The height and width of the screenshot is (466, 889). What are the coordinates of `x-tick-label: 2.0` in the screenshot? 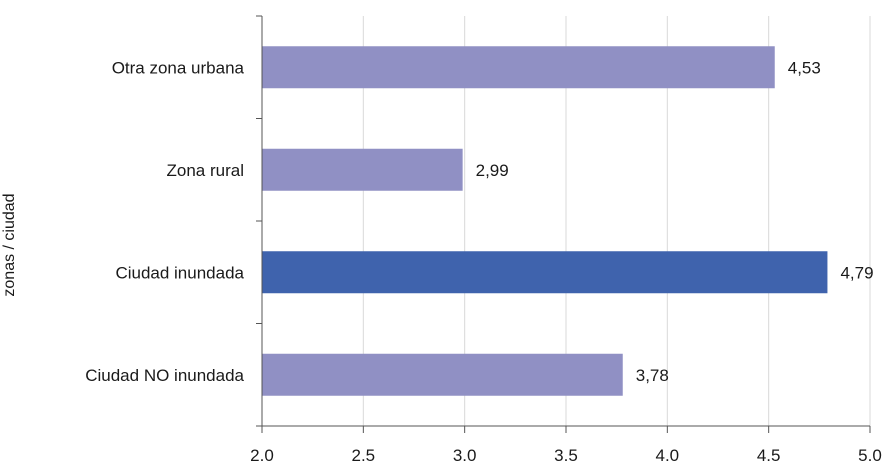 It's located at (262, 455).